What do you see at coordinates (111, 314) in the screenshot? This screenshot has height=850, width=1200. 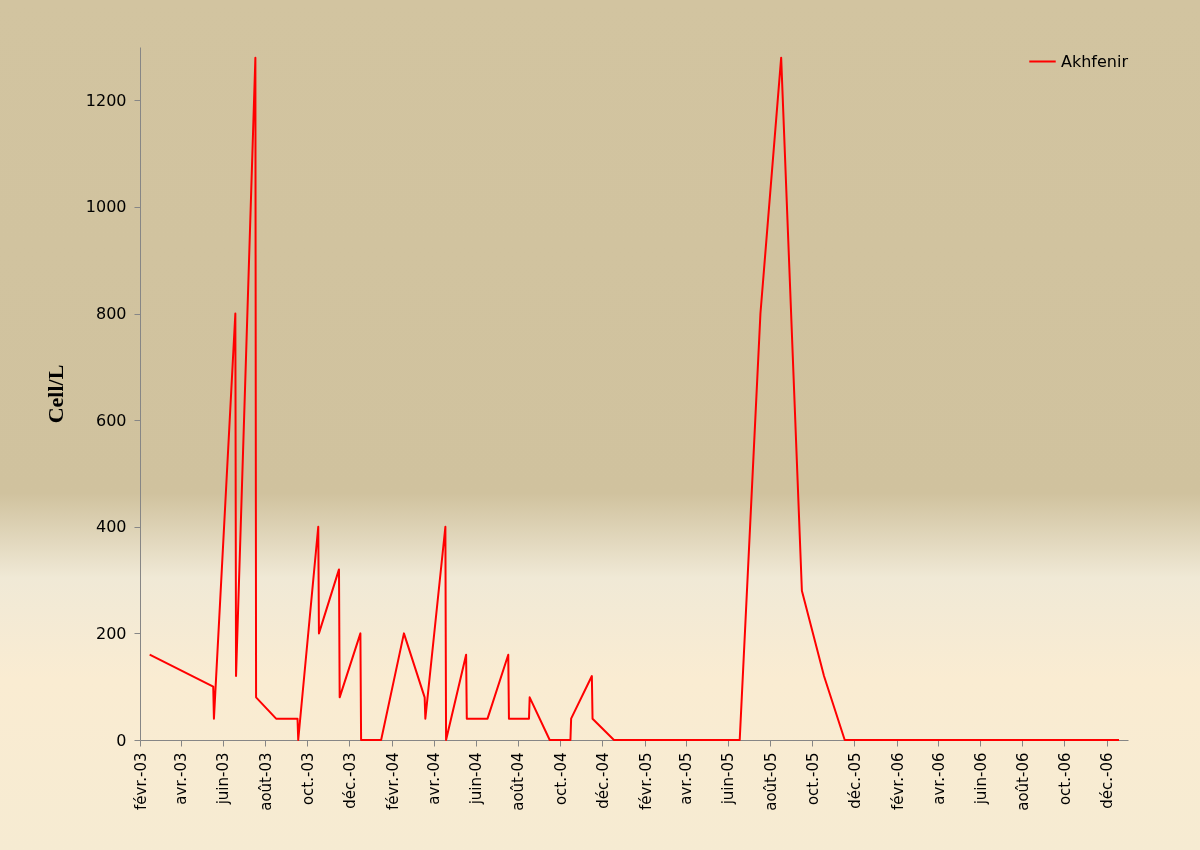 I see `y-tick-label: 800` at bounding box center [111, 314].